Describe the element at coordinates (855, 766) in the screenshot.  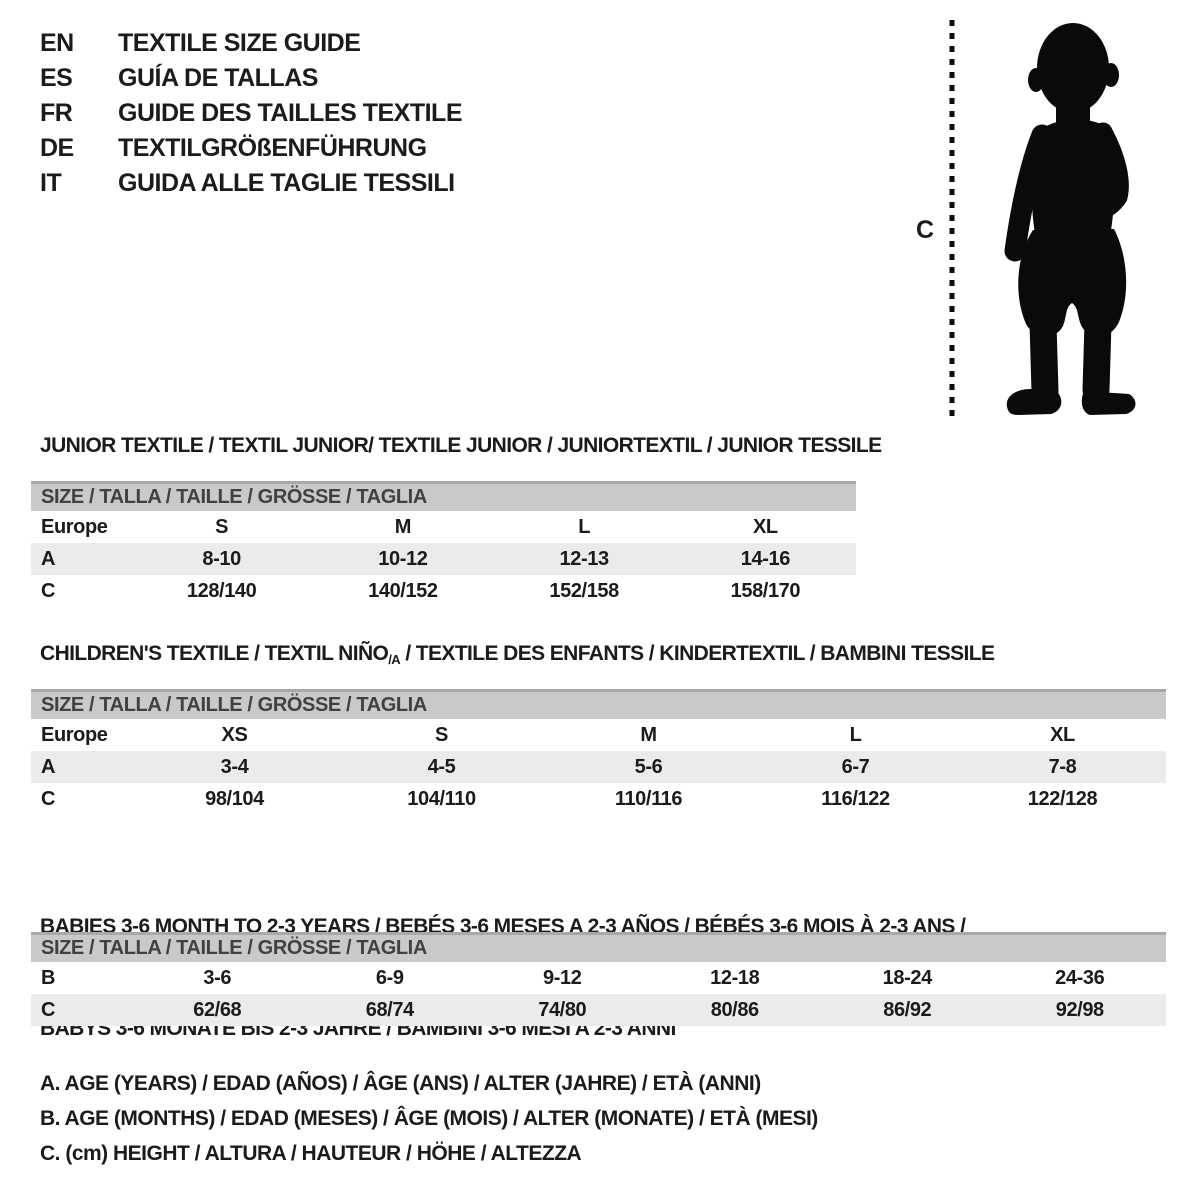
I see `table-cell: 6-7` at that location.